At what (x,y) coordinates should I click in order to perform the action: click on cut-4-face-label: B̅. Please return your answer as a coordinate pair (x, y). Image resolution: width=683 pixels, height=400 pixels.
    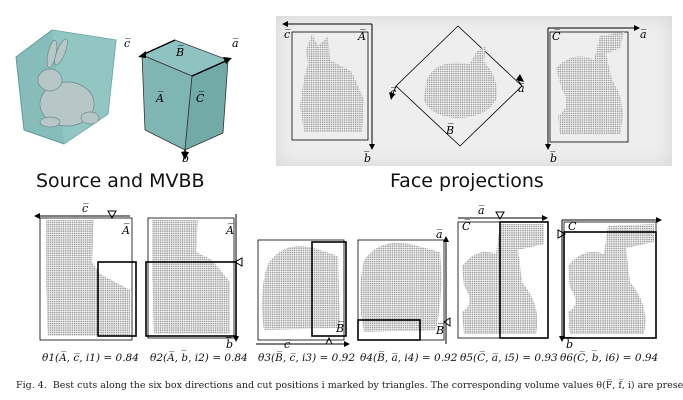
    Looking at the image, I should click on (440, 330).